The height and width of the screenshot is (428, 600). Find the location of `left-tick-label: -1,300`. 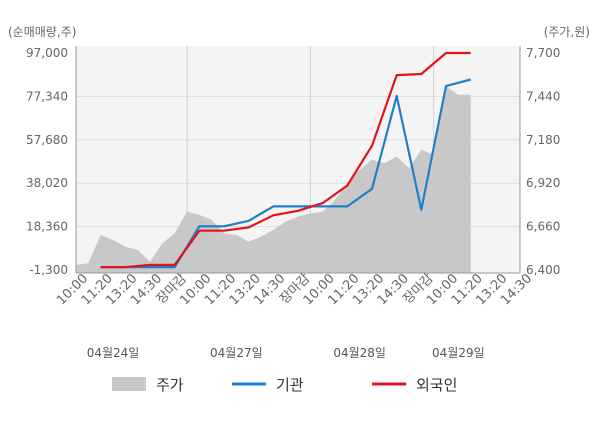

left-tick-label: -1,300 is located at coordinates (48, 270).